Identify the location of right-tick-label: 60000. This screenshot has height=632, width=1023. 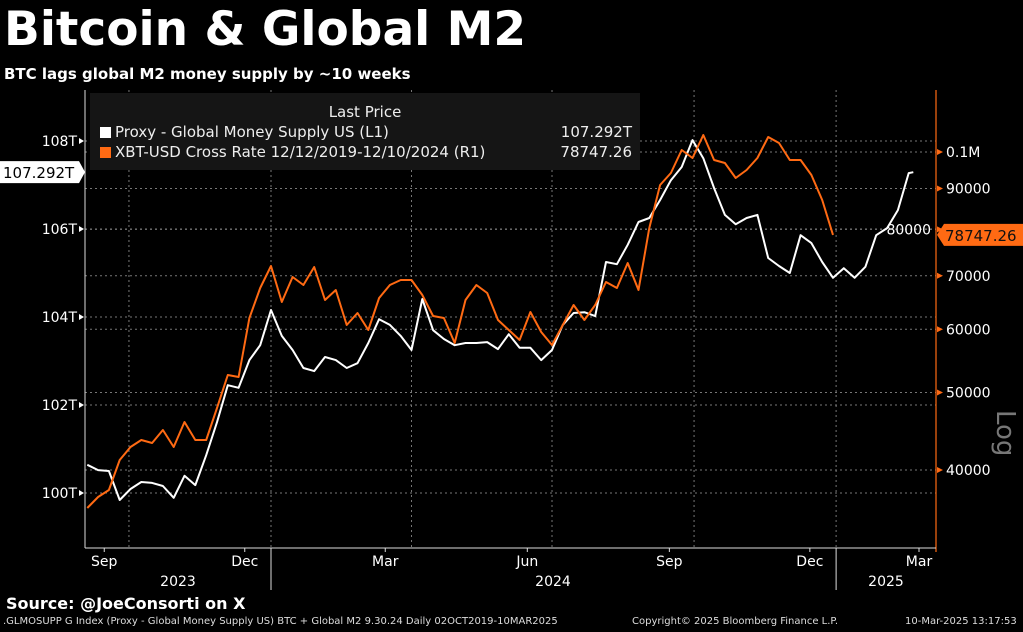
(968, 330).